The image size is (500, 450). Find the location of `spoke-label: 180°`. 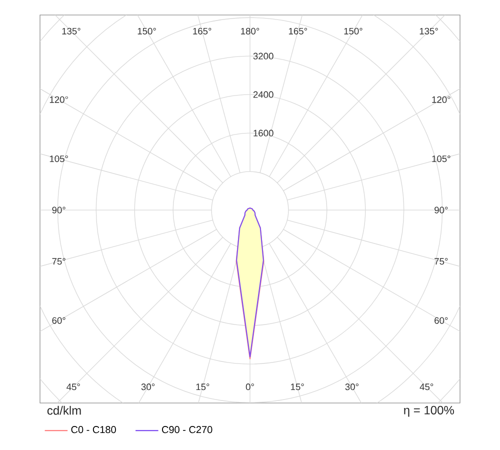

spoke-label: 180° is located at coordinates (250, 31).